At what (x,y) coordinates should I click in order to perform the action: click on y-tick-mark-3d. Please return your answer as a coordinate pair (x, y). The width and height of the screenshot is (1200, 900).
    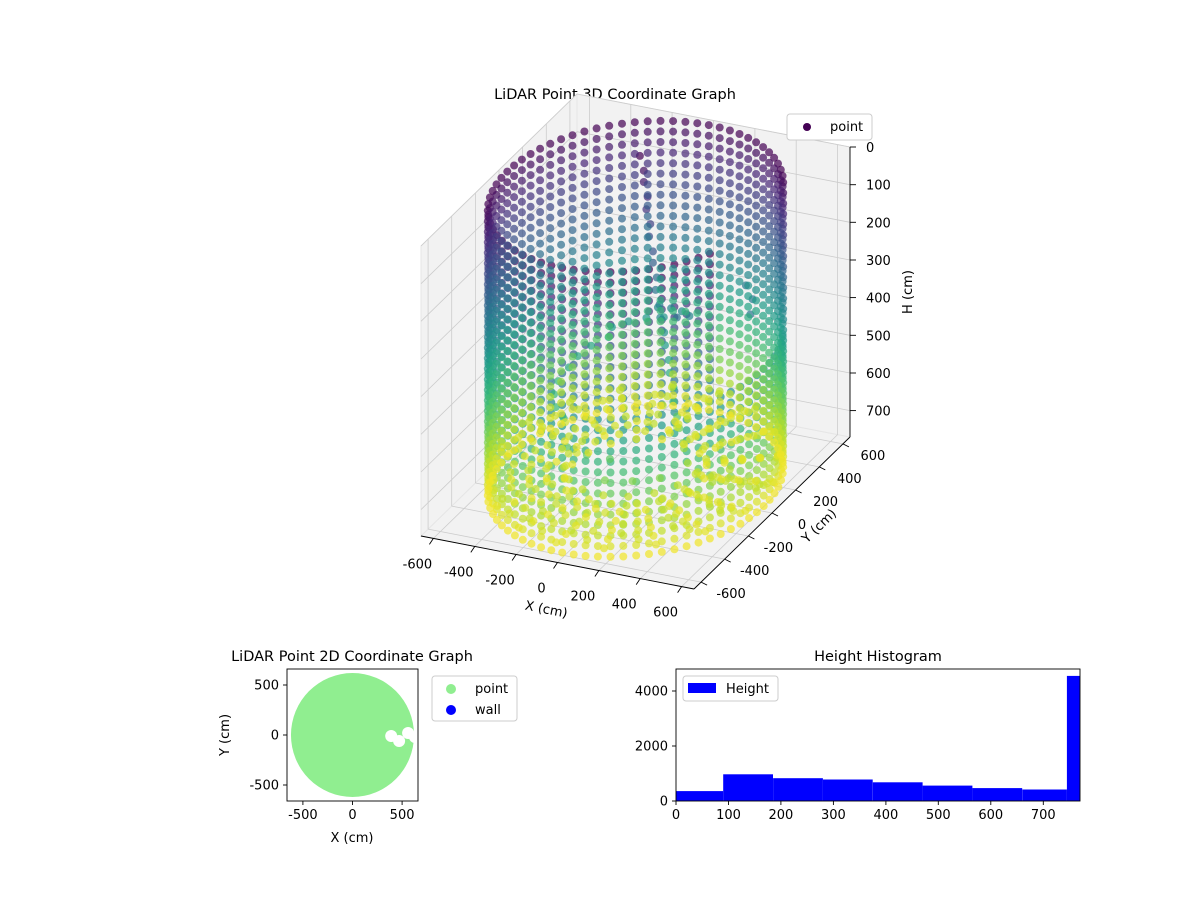
    Looking at the image, I should click on (704, 583).